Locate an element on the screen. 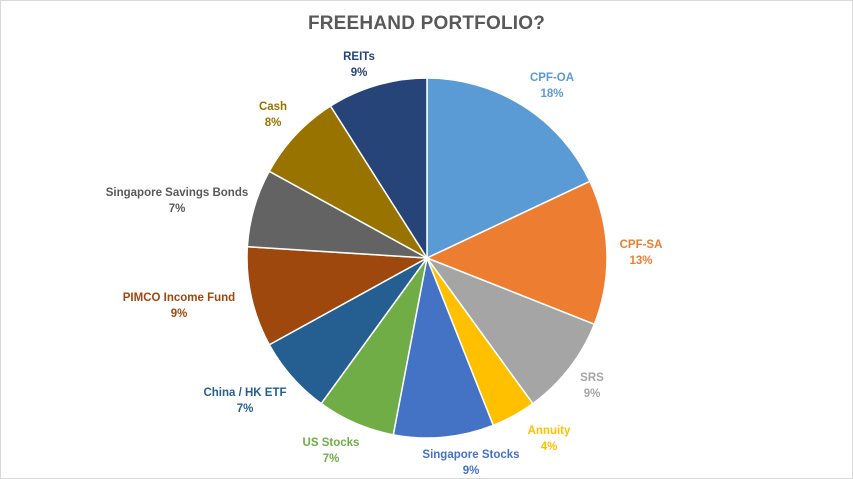 The width and height of the screenshot is (853, 479). pie-slice-cpf-sa is located at coordinates (516, 253).